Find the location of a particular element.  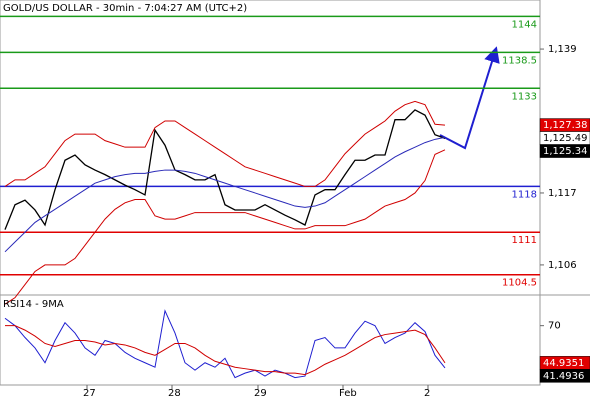

price-label: 44.9351 is located at coordinates (563, 363).